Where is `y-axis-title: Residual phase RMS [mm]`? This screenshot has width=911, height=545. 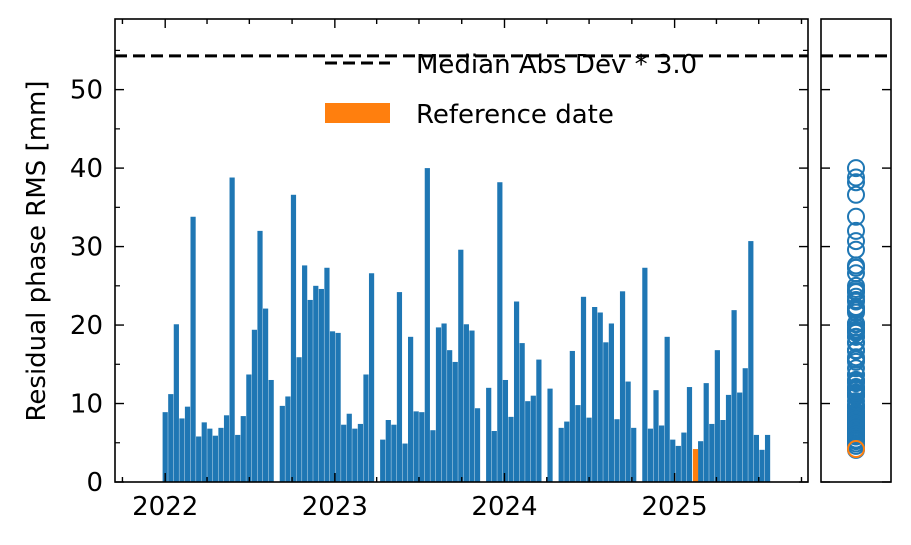
y-axis-title: Residual phase RMS [mm] is located at coordinates (37, 251).